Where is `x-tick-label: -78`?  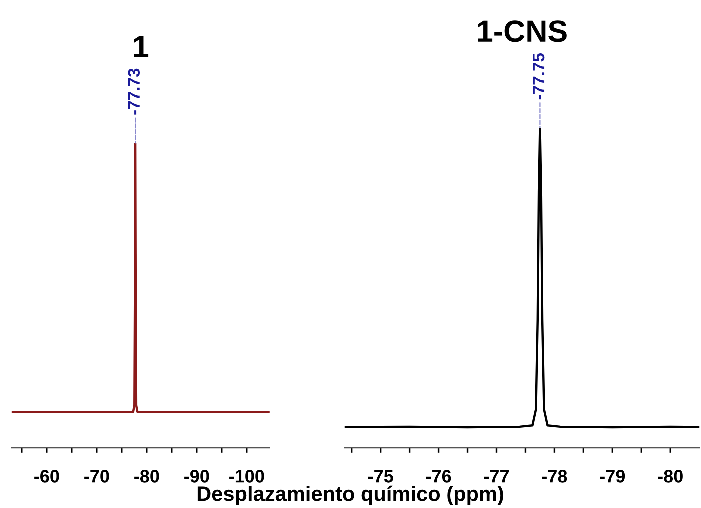 x-tick-label: -78 is located at coordinates (555, 476).